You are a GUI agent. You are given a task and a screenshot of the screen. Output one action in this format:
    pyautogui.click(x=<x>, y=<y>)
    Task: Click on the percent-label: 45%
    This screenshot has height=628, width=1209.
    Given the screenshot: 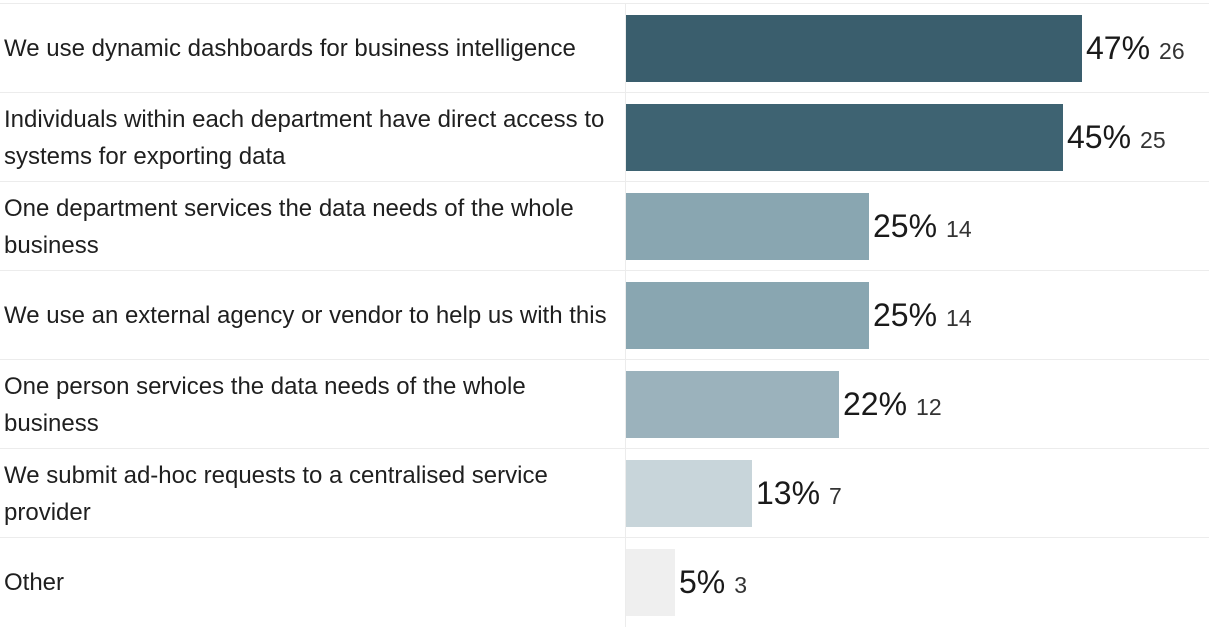 What is the action you would take?
    pyautogui.click(x=1099, y=137)
    